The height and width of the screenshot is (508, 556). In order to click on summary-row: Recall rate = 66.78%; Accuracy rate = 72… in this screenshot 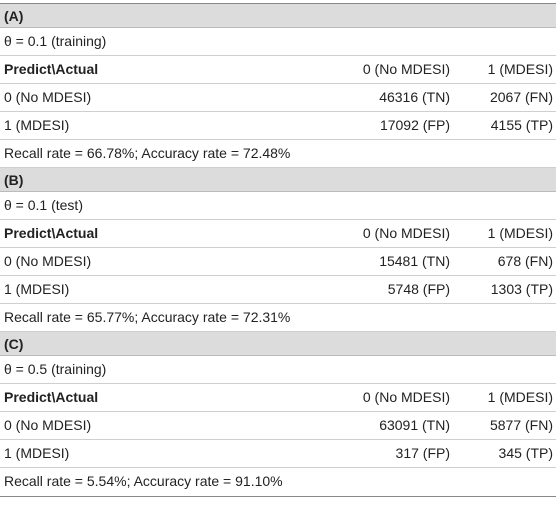, I will do `click(278, 154)`.